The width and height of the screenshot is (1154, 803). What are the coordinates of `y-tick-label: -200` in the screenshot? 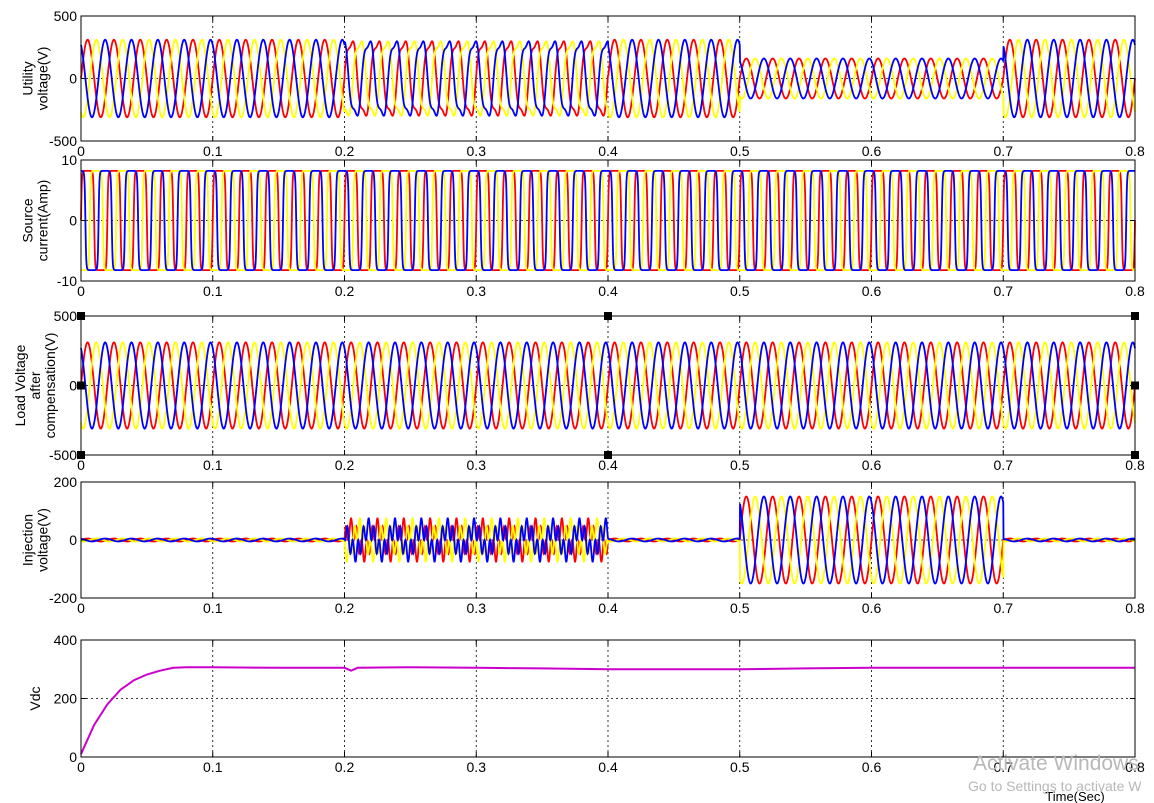 It's located at (63, 598).